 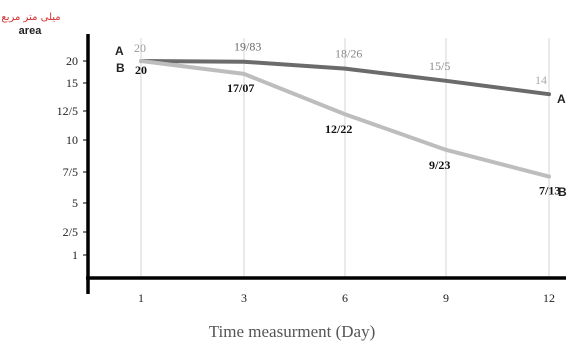 I want to click on y-tick-label: 5, so click(x=75, y=203).